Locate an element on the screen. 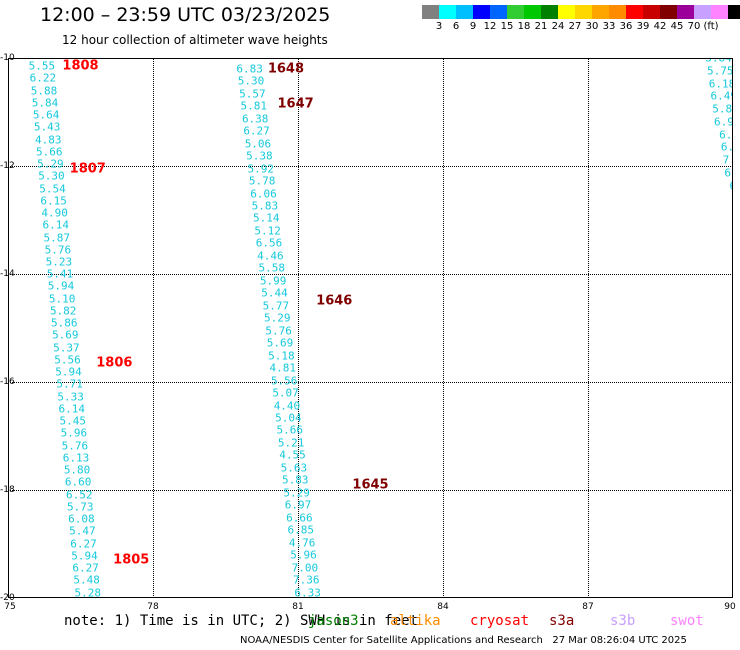  satellite-legend-s3b: s3b is located at coordinates (623, 621).